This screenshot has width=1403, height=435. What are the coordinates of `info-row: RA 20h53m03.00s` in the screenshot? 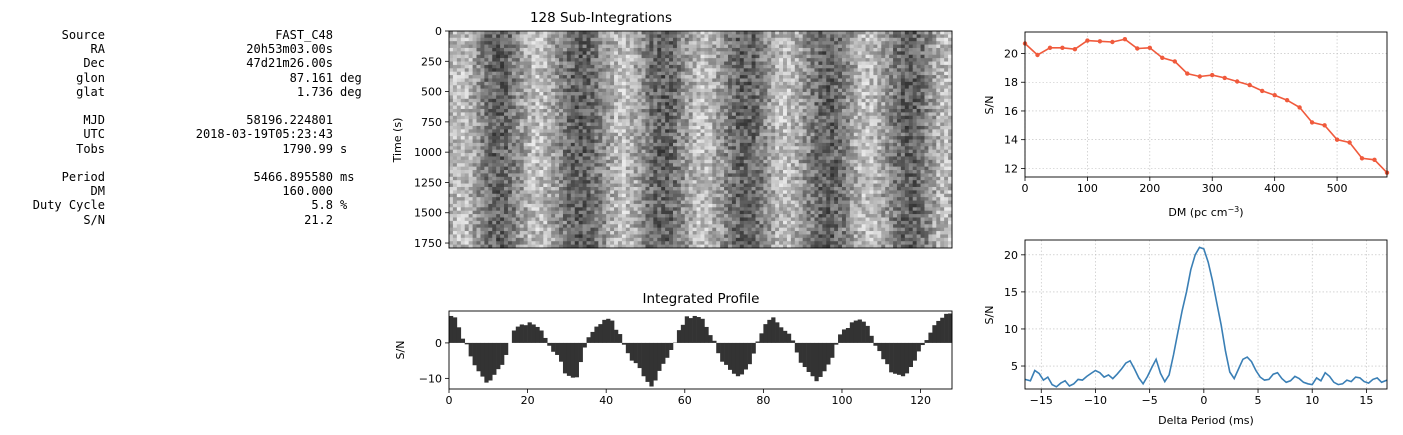 It's located at (205, 49).